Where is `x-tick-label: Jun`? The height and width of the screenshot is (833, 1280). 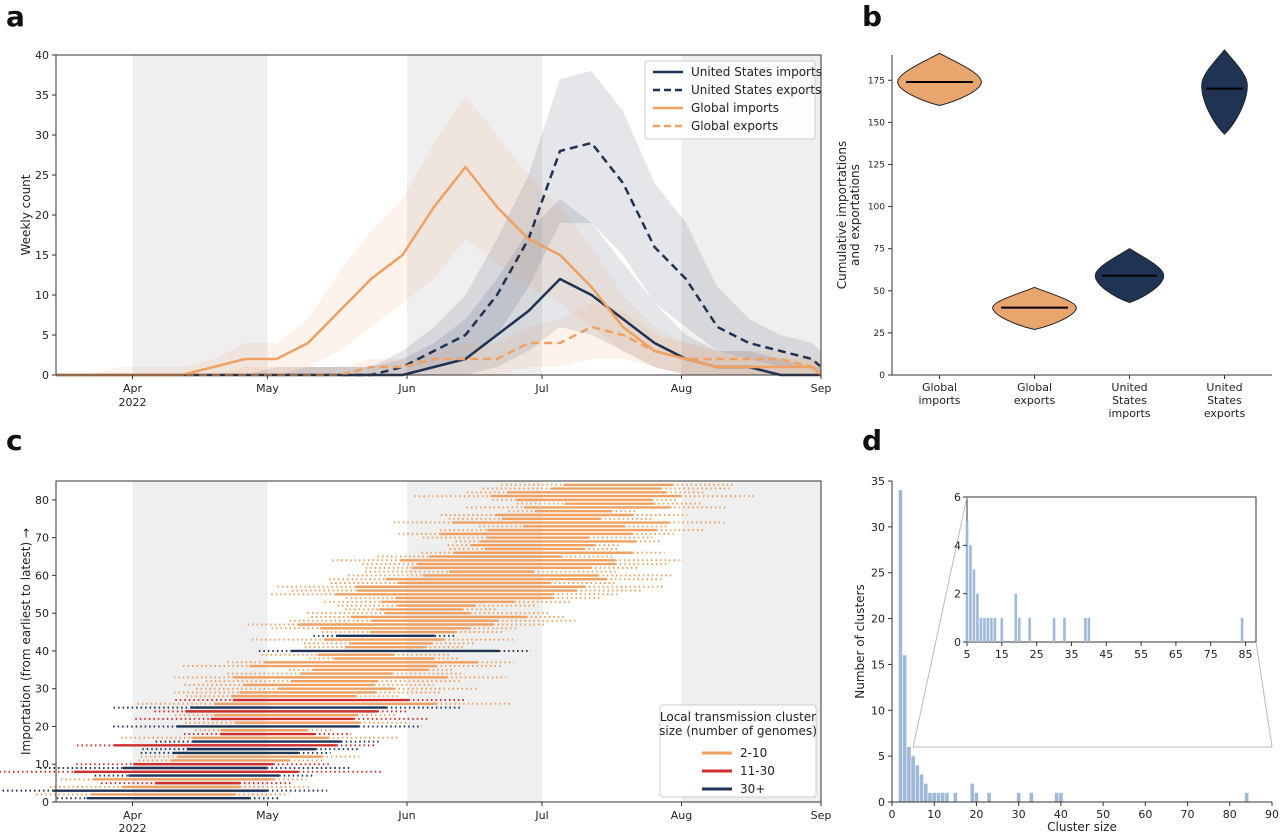 x-tick-label: Jun is located at coordinates (406, 388).